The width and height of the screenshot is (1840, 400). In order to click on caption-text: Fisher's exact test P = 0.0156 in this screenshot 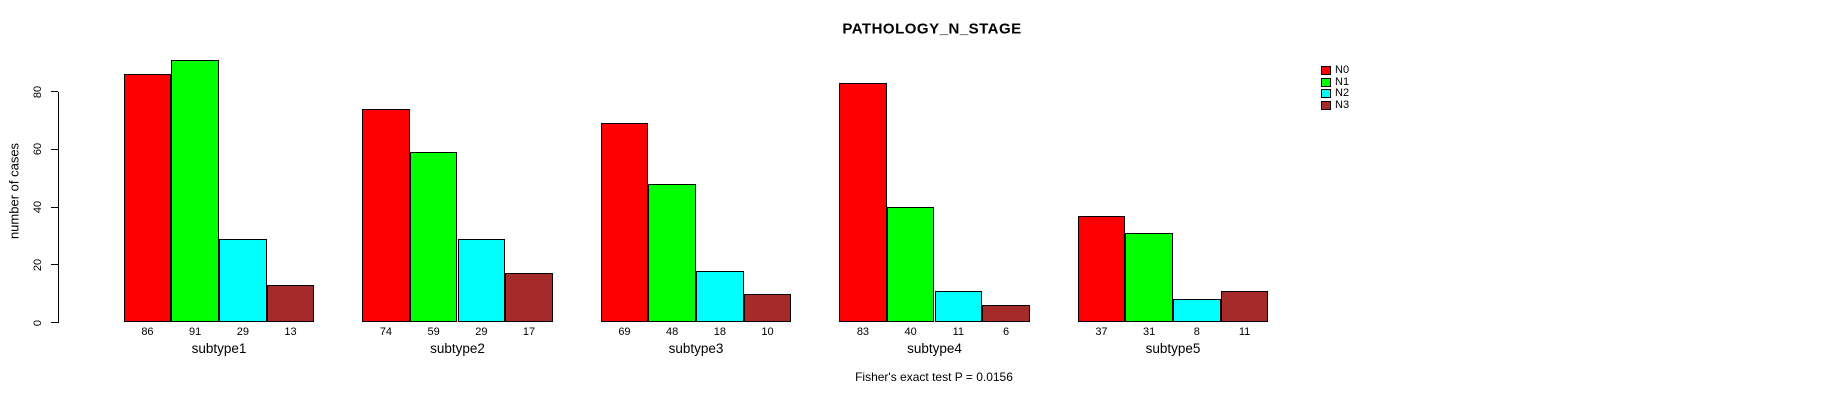, I will do `click(934, 377)`.